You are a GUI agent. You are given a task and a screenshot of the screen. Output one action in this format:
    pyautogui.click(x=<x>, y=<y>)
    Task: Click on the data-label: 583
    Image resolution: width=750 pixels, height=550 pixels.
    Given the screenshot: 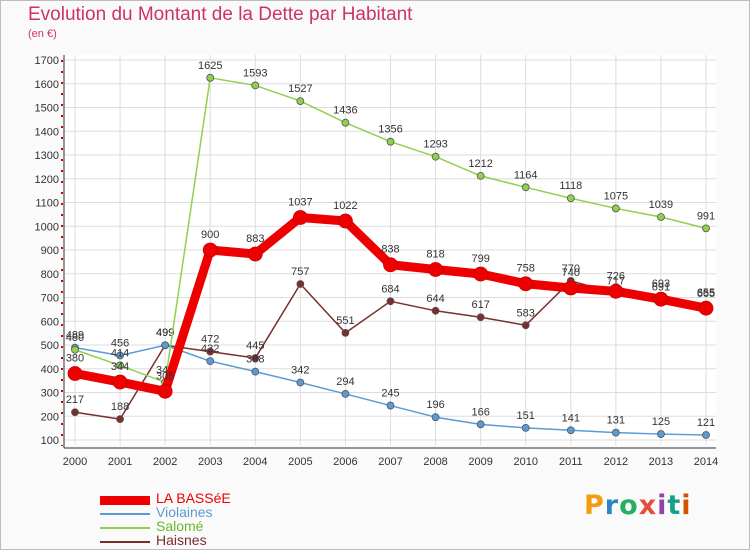 What is the action you would take?
    pyautogui.click(x=526, y=313)
    